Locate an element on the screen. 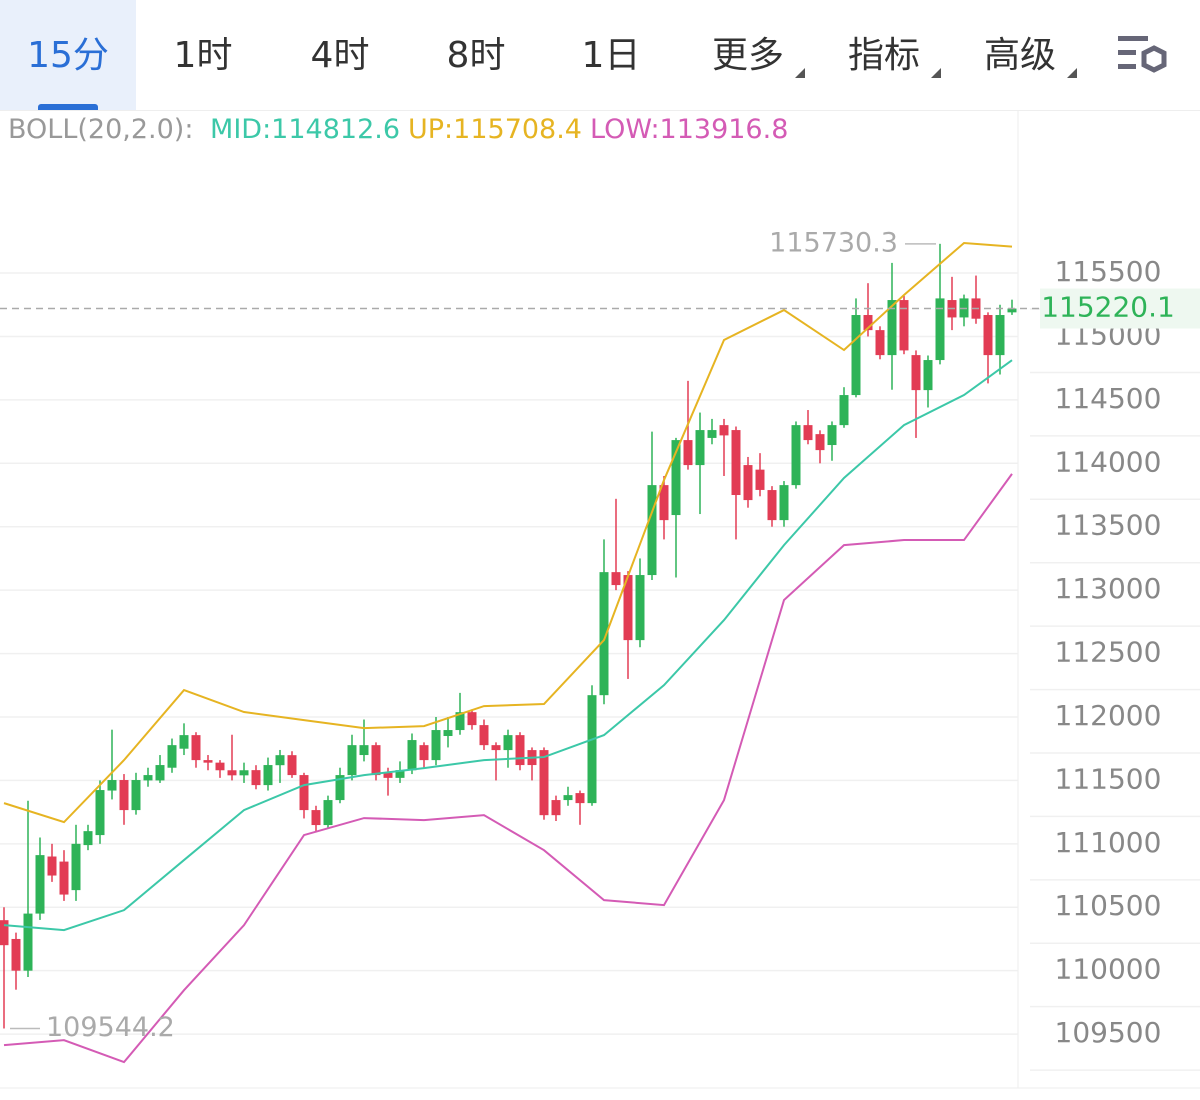 The image size is (1200, 1100). y-tick-label: 109500 is located at coordinates (1108, 1032).